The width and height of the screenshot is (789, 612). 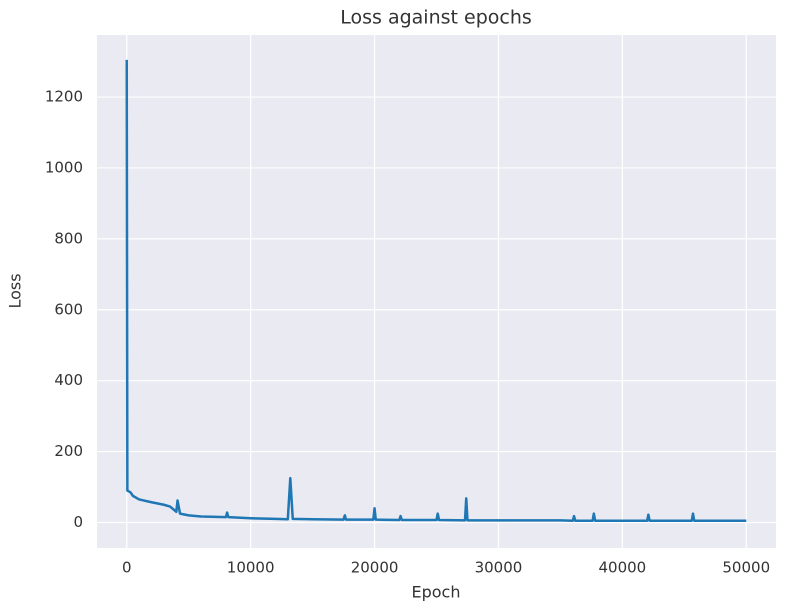 I want to click on y-tick-label: 400, so click(x=68, y=380).